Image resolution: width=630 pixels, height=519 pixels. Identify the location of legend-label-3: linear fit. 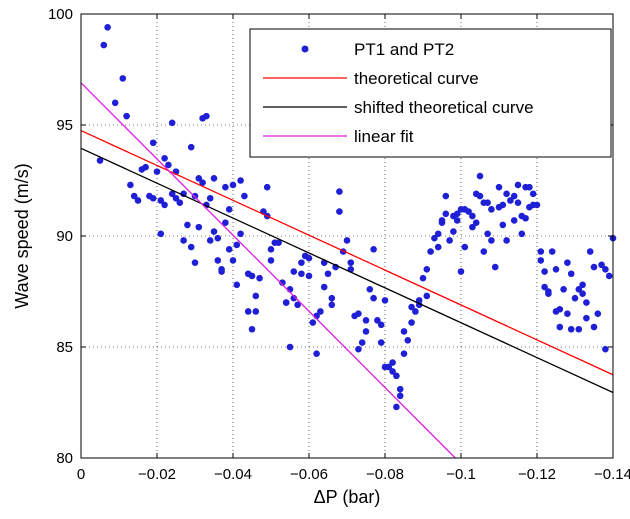
(384, 136).